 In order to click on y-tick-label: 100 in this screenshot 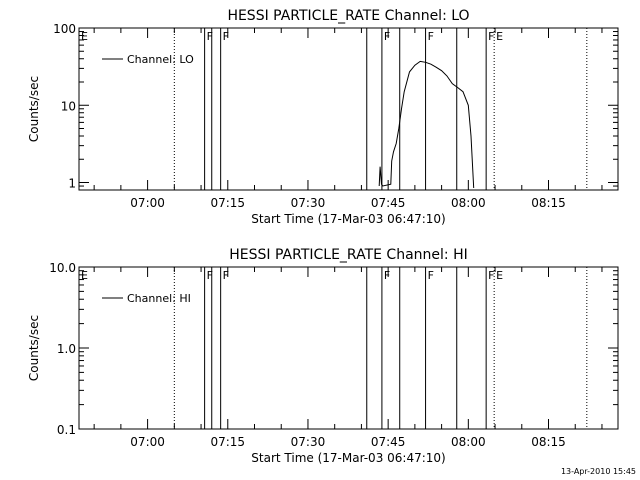, I will do `click(64, 29)`.